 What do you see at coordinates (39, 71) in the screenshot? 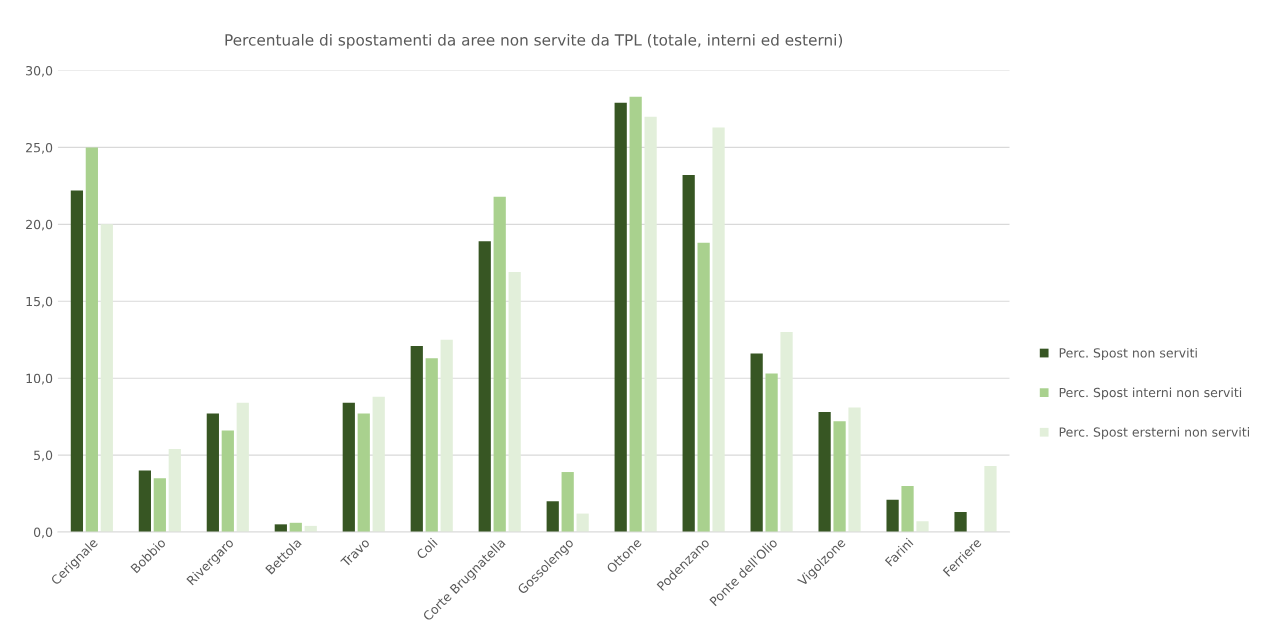
I see `y-tick-label: 30,0` at bounding box center [39, 71].